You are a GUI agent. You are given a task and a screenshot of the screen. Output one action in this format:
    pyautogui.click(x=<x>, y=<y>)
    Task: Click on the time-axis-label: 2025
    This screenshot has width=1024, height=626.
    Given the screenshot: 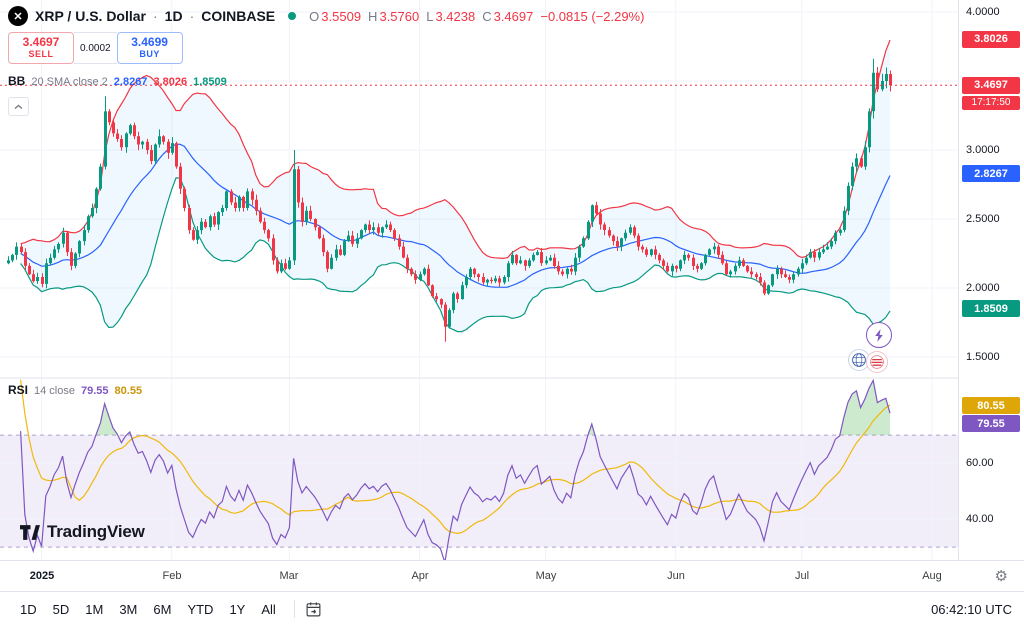 What is the action you would take?
    pyautogui.click(x=42, y=576)
    